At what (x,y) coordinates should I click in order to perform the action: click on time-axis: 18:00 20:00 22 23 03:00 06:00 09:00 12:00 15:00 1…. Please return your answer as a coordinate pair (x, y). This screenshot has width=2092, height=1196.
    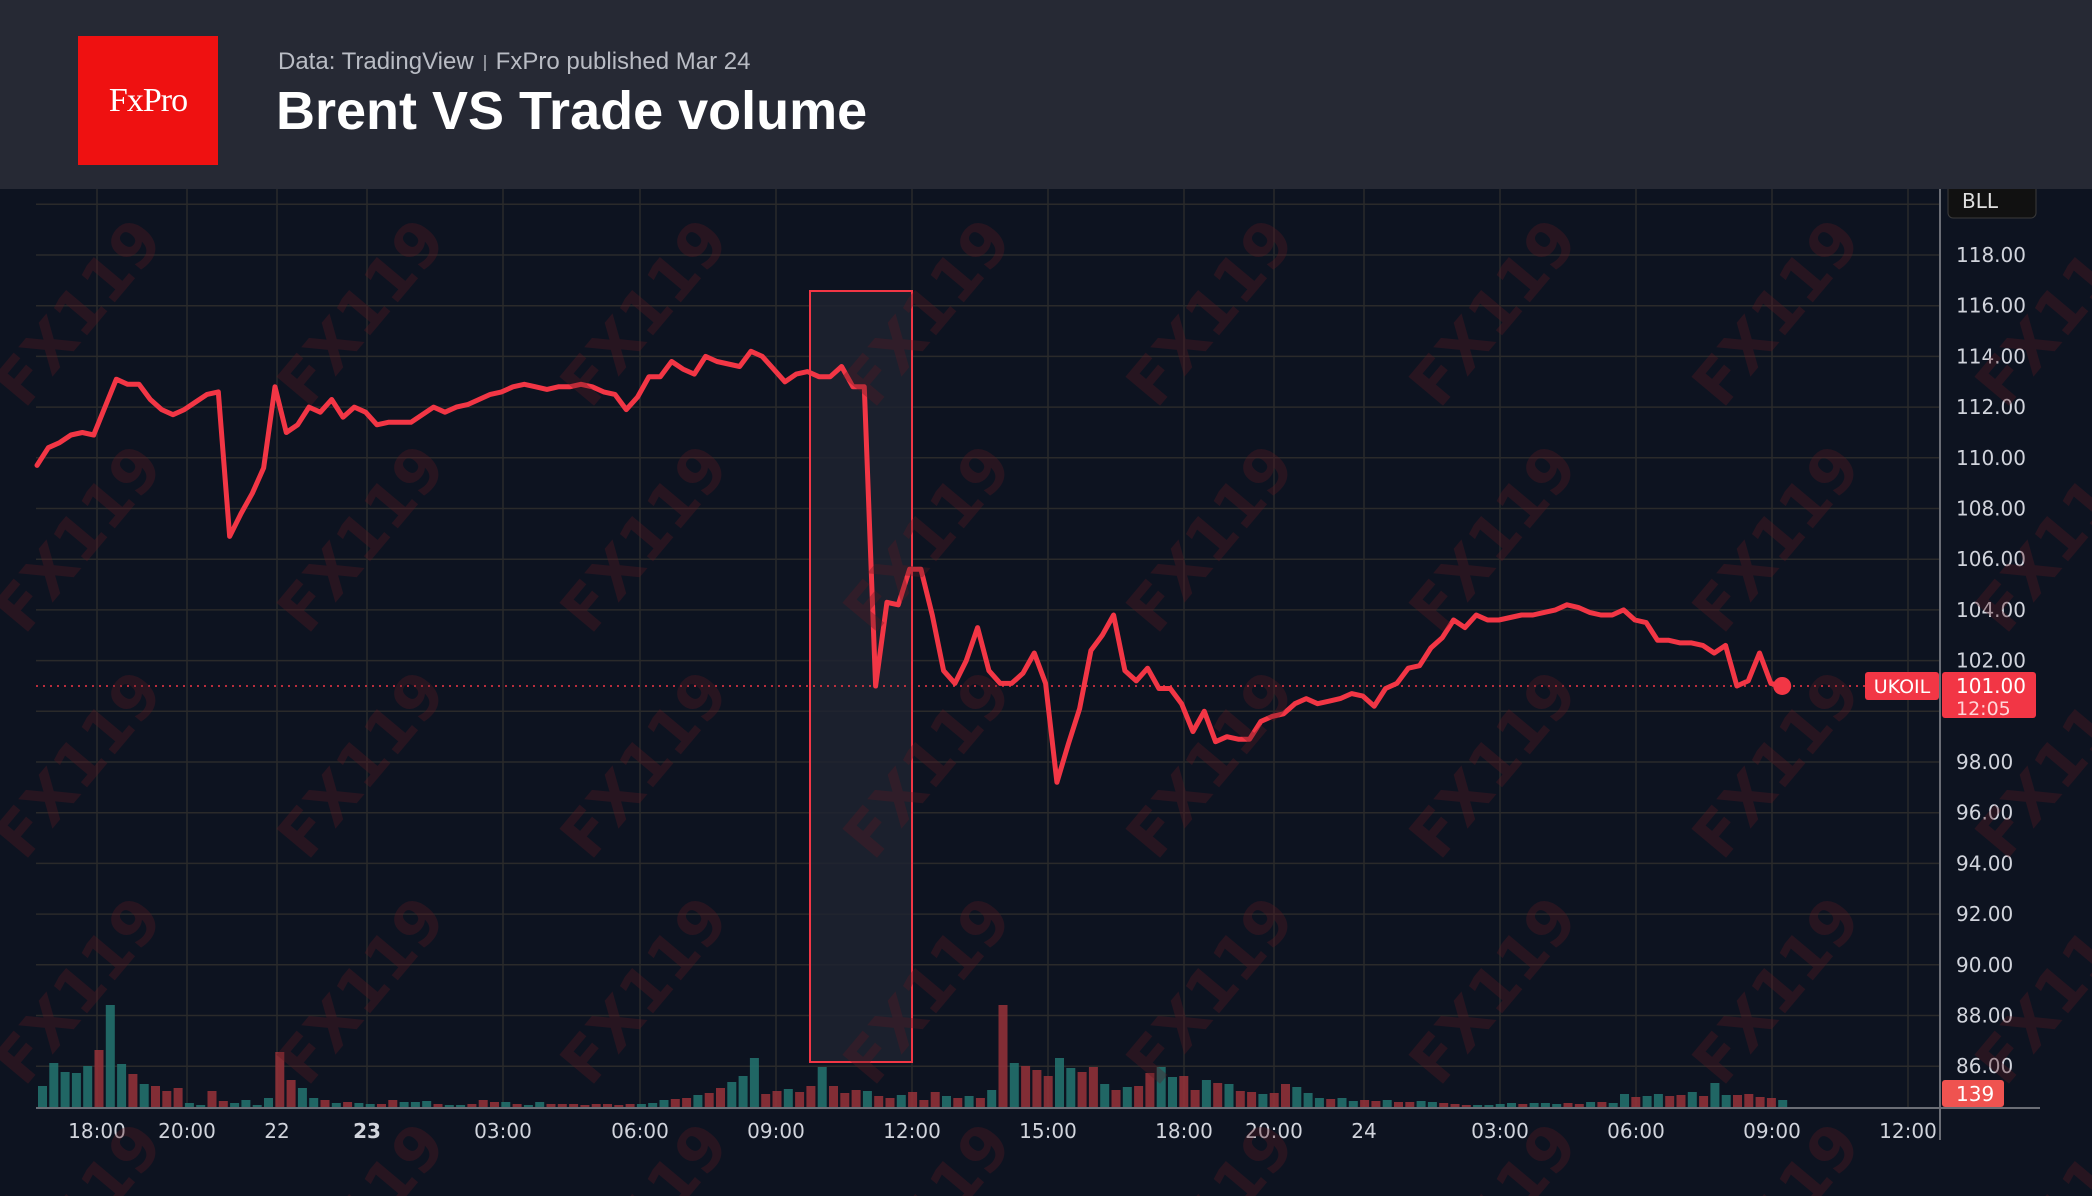
    Looking at the image, I should click on (1038, 1125).